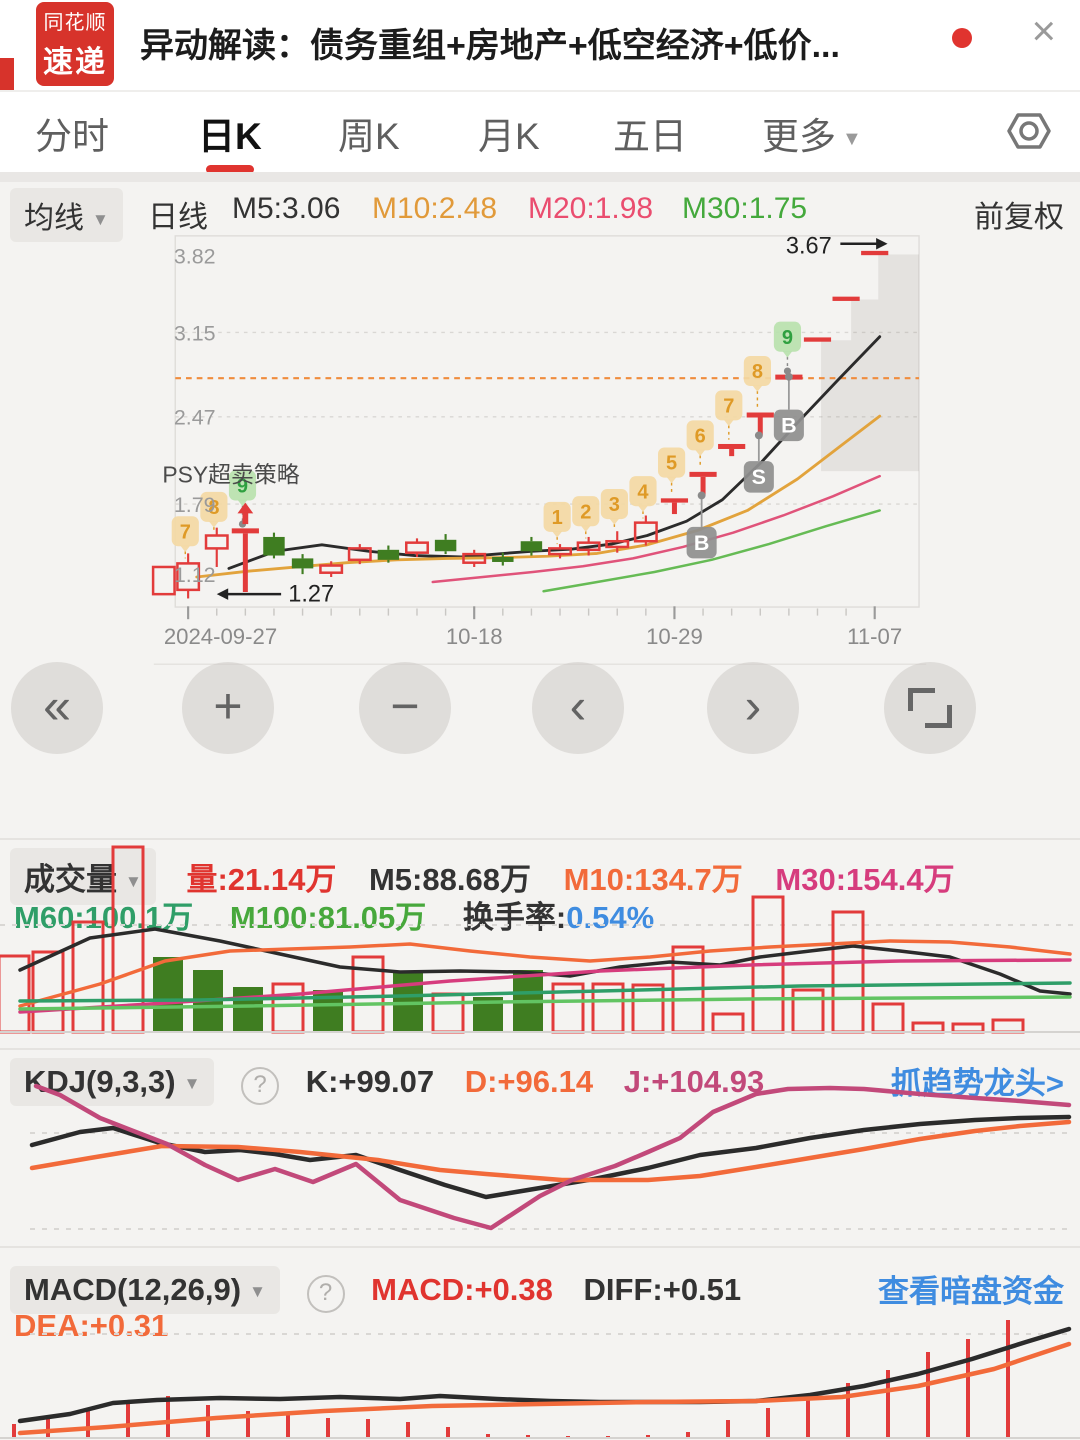 The height and width of the screenshot is (1440, 1080). I want to click on signal-badge-8: 8, so click(214, 511).